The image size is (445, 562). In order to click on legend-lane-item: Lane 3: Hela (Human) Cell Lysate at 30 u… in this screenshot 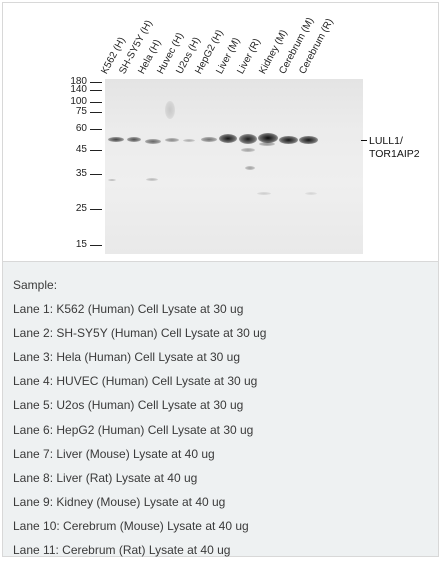, I will do `click(127, 357)`.